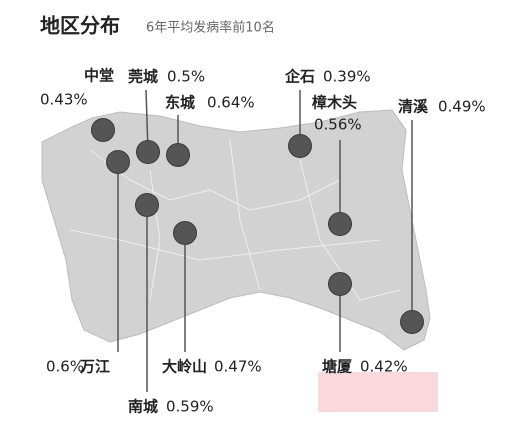  I want to click on region-name: 南城, so click(143, 407).